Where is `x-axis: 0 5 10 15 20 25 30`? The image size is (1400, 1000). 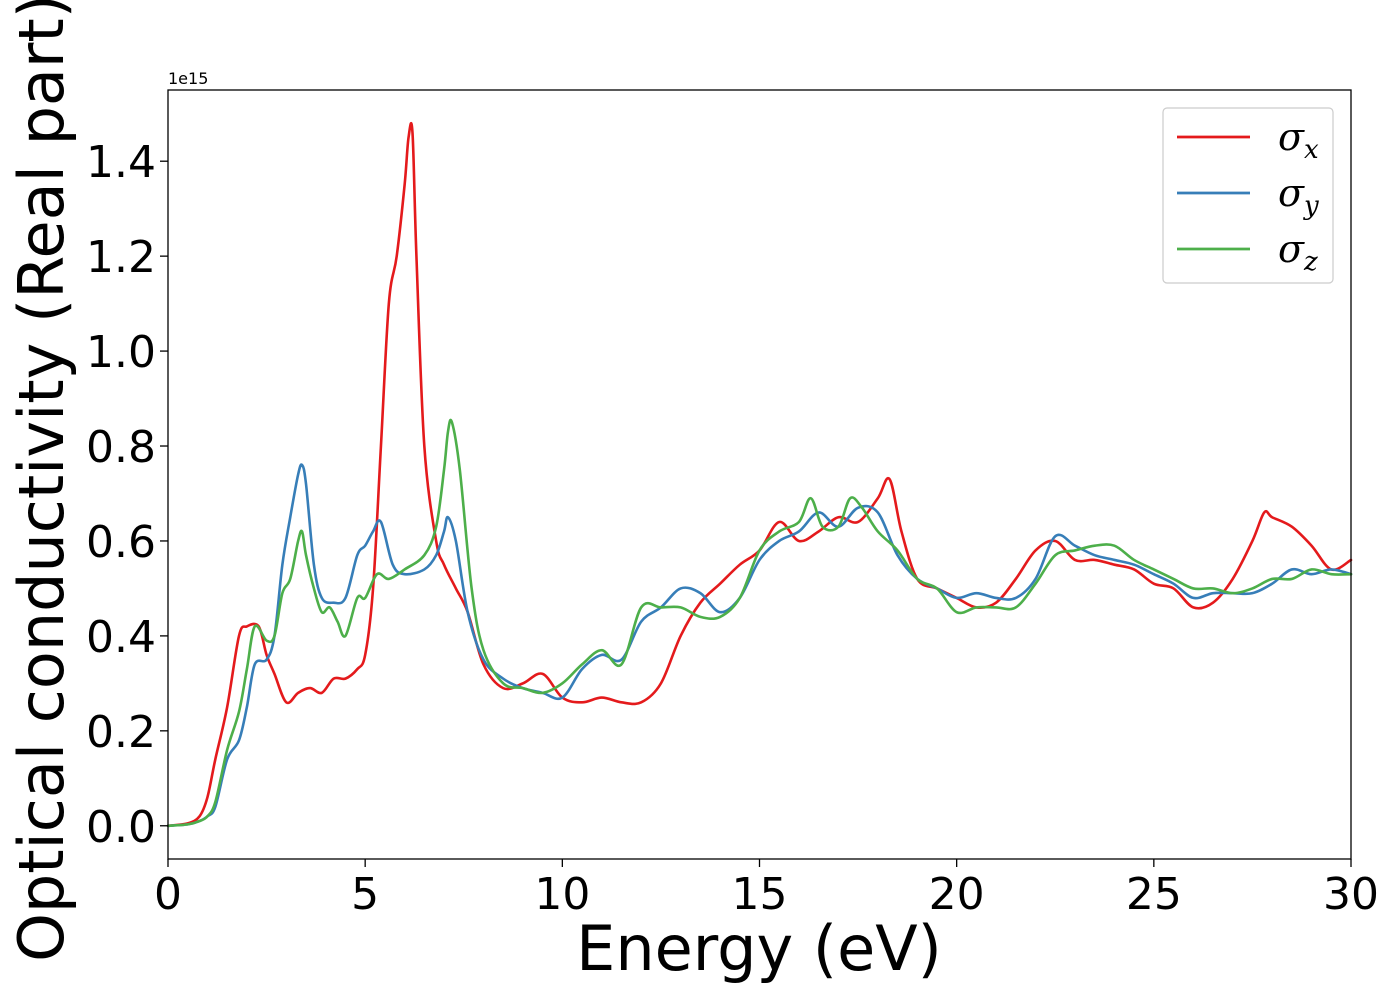 x-axis: 0 5 10 15 20 25 30 is located at coordinates (766, 889).